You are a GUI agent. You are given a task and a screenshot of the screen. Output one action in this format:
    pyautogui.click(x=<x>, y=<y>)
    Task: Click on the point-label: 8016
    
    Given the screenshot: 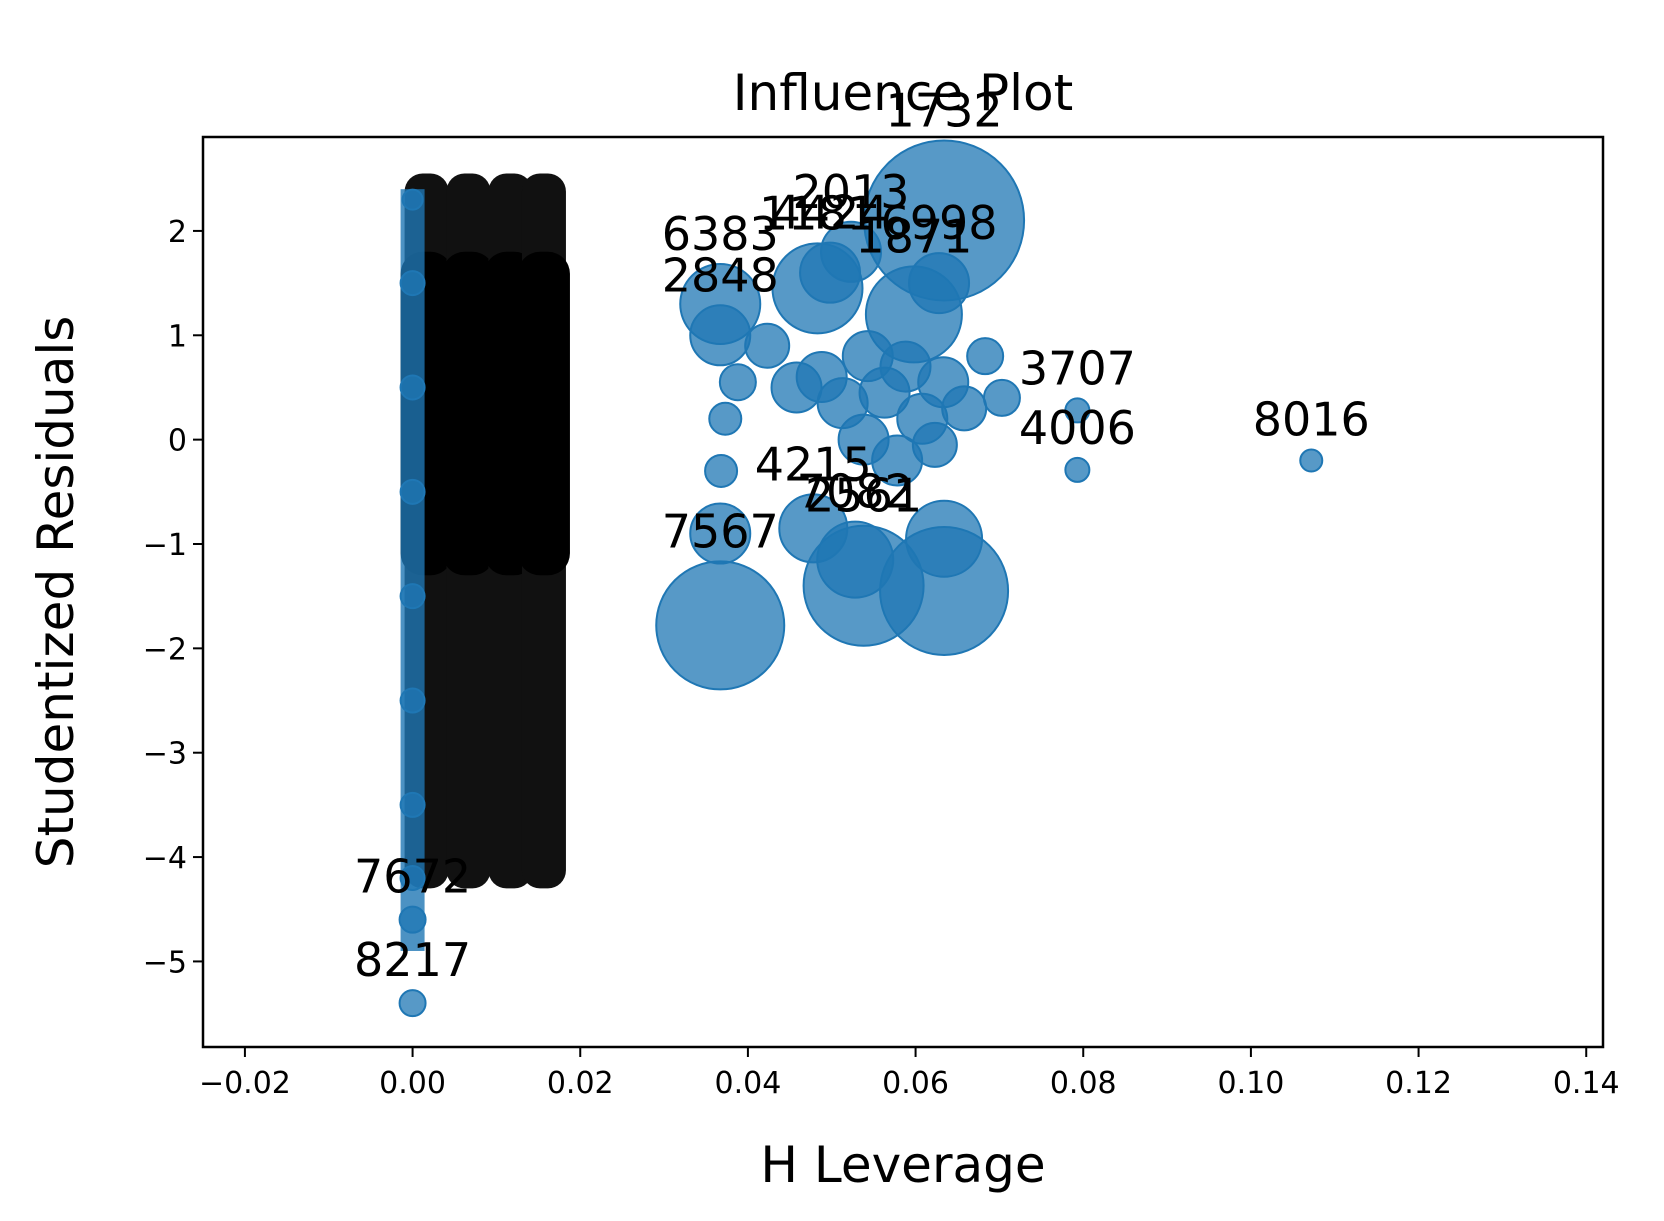 What is the action you would take?
    pyautogui.click(x=1311, y=420)
    